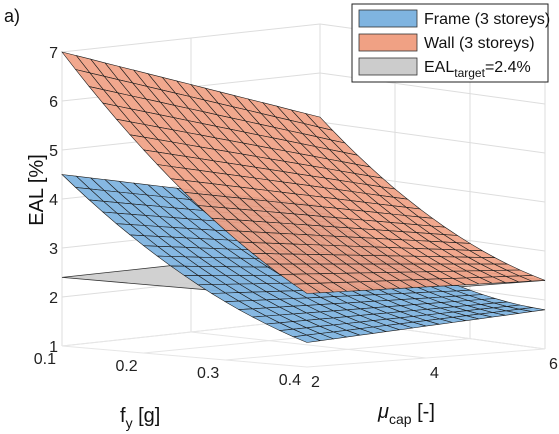 This screenshot has width=559, height=434. Describe the element at coordinates (147, 416) in the screenshot. I see `y-axis-label-unit: [g]` at that location.